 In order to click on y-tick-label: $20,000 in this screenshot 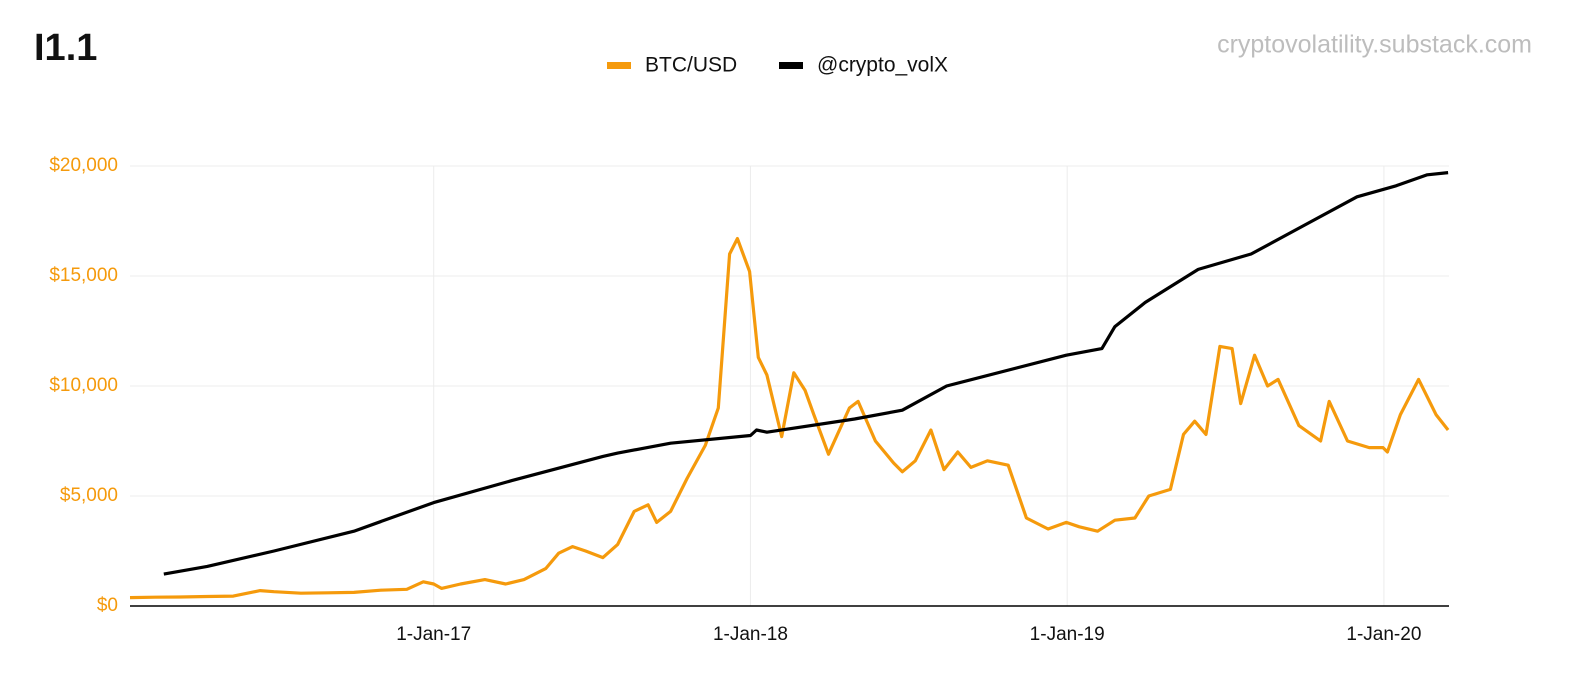, I will do `click(83, 165)`.